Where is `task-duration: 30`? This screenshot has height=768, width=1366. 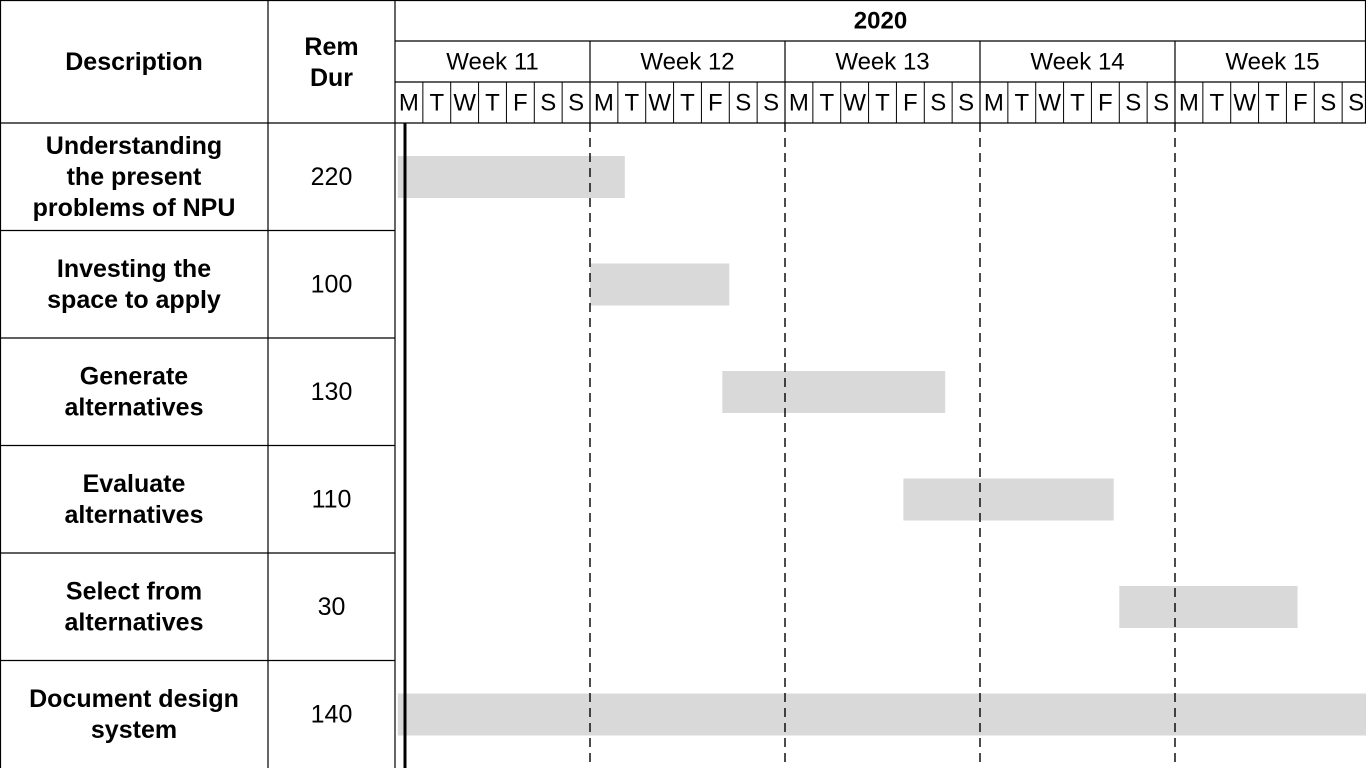
task-duration: 30 is located at coordinates (332, 607).